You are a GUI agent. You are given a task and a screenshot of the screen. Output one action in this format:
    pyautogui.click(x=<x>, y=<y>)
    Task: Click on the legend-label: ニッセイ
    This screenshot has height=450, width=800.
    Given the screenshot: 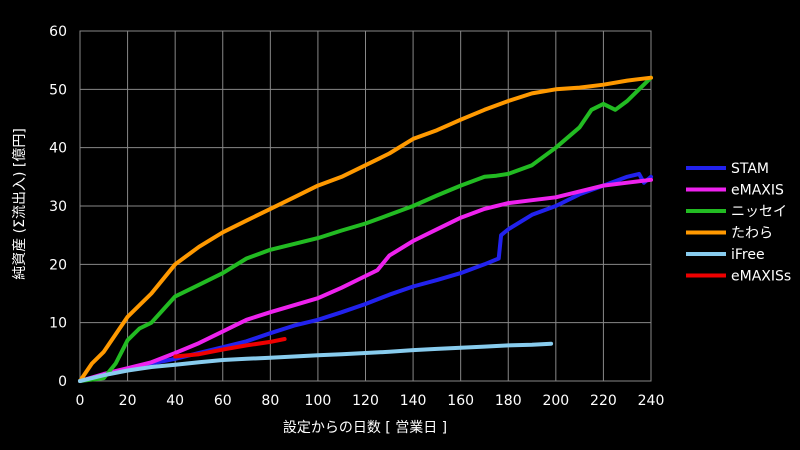 What is the action you would take?
    pyautogui.click(x=759, y=212)
    